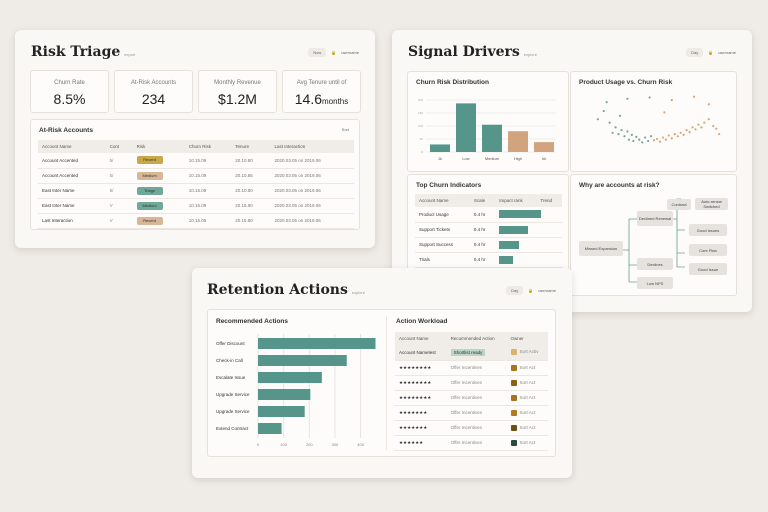  I want to click on column-header: Impact rank, so click(516, 200).